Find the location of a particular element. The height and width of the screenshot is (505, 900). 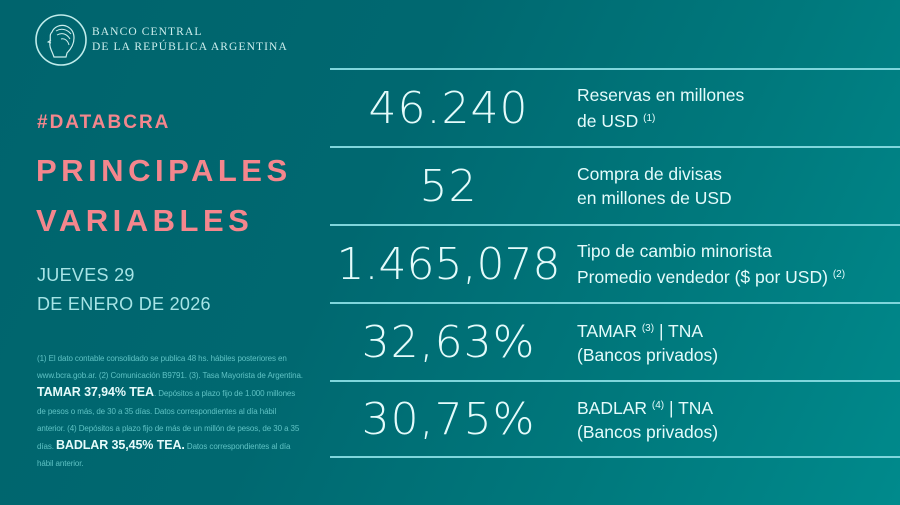

footnote-ref-4: (4) is located at coordinates (658, 405).